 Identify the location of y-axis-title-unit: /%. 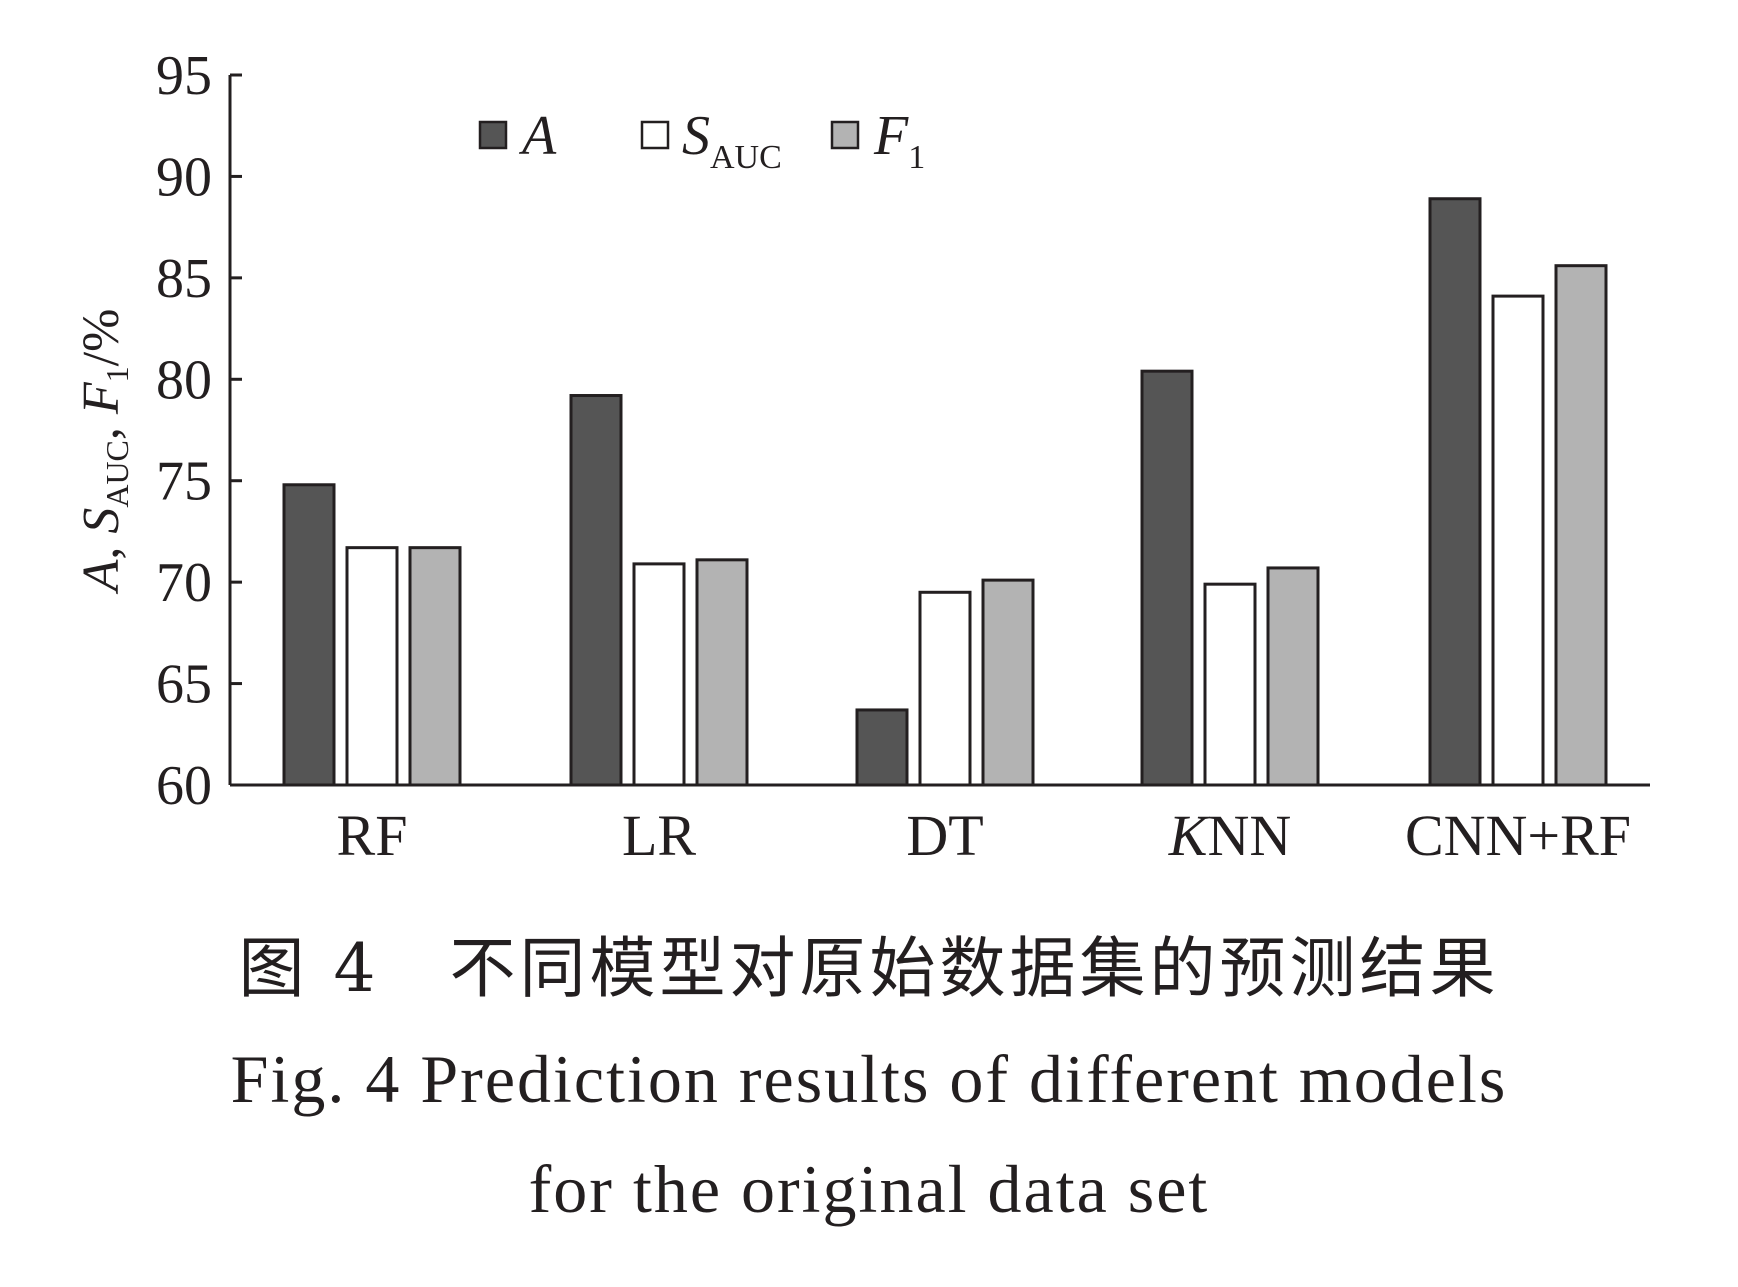
(101, 338).